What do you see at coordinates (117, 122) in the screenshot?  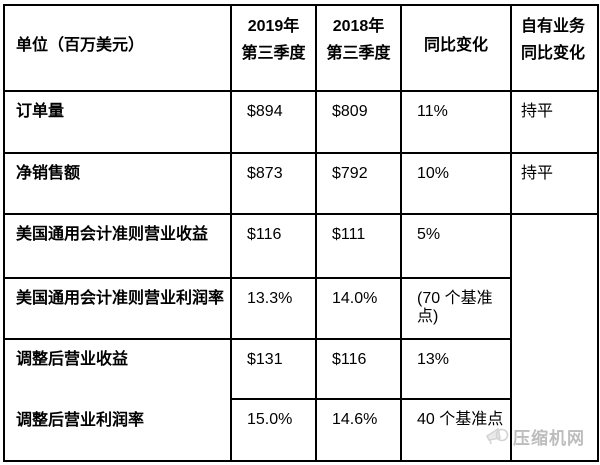 I see `row-label: 订单量` at bounding box center [117, 122].